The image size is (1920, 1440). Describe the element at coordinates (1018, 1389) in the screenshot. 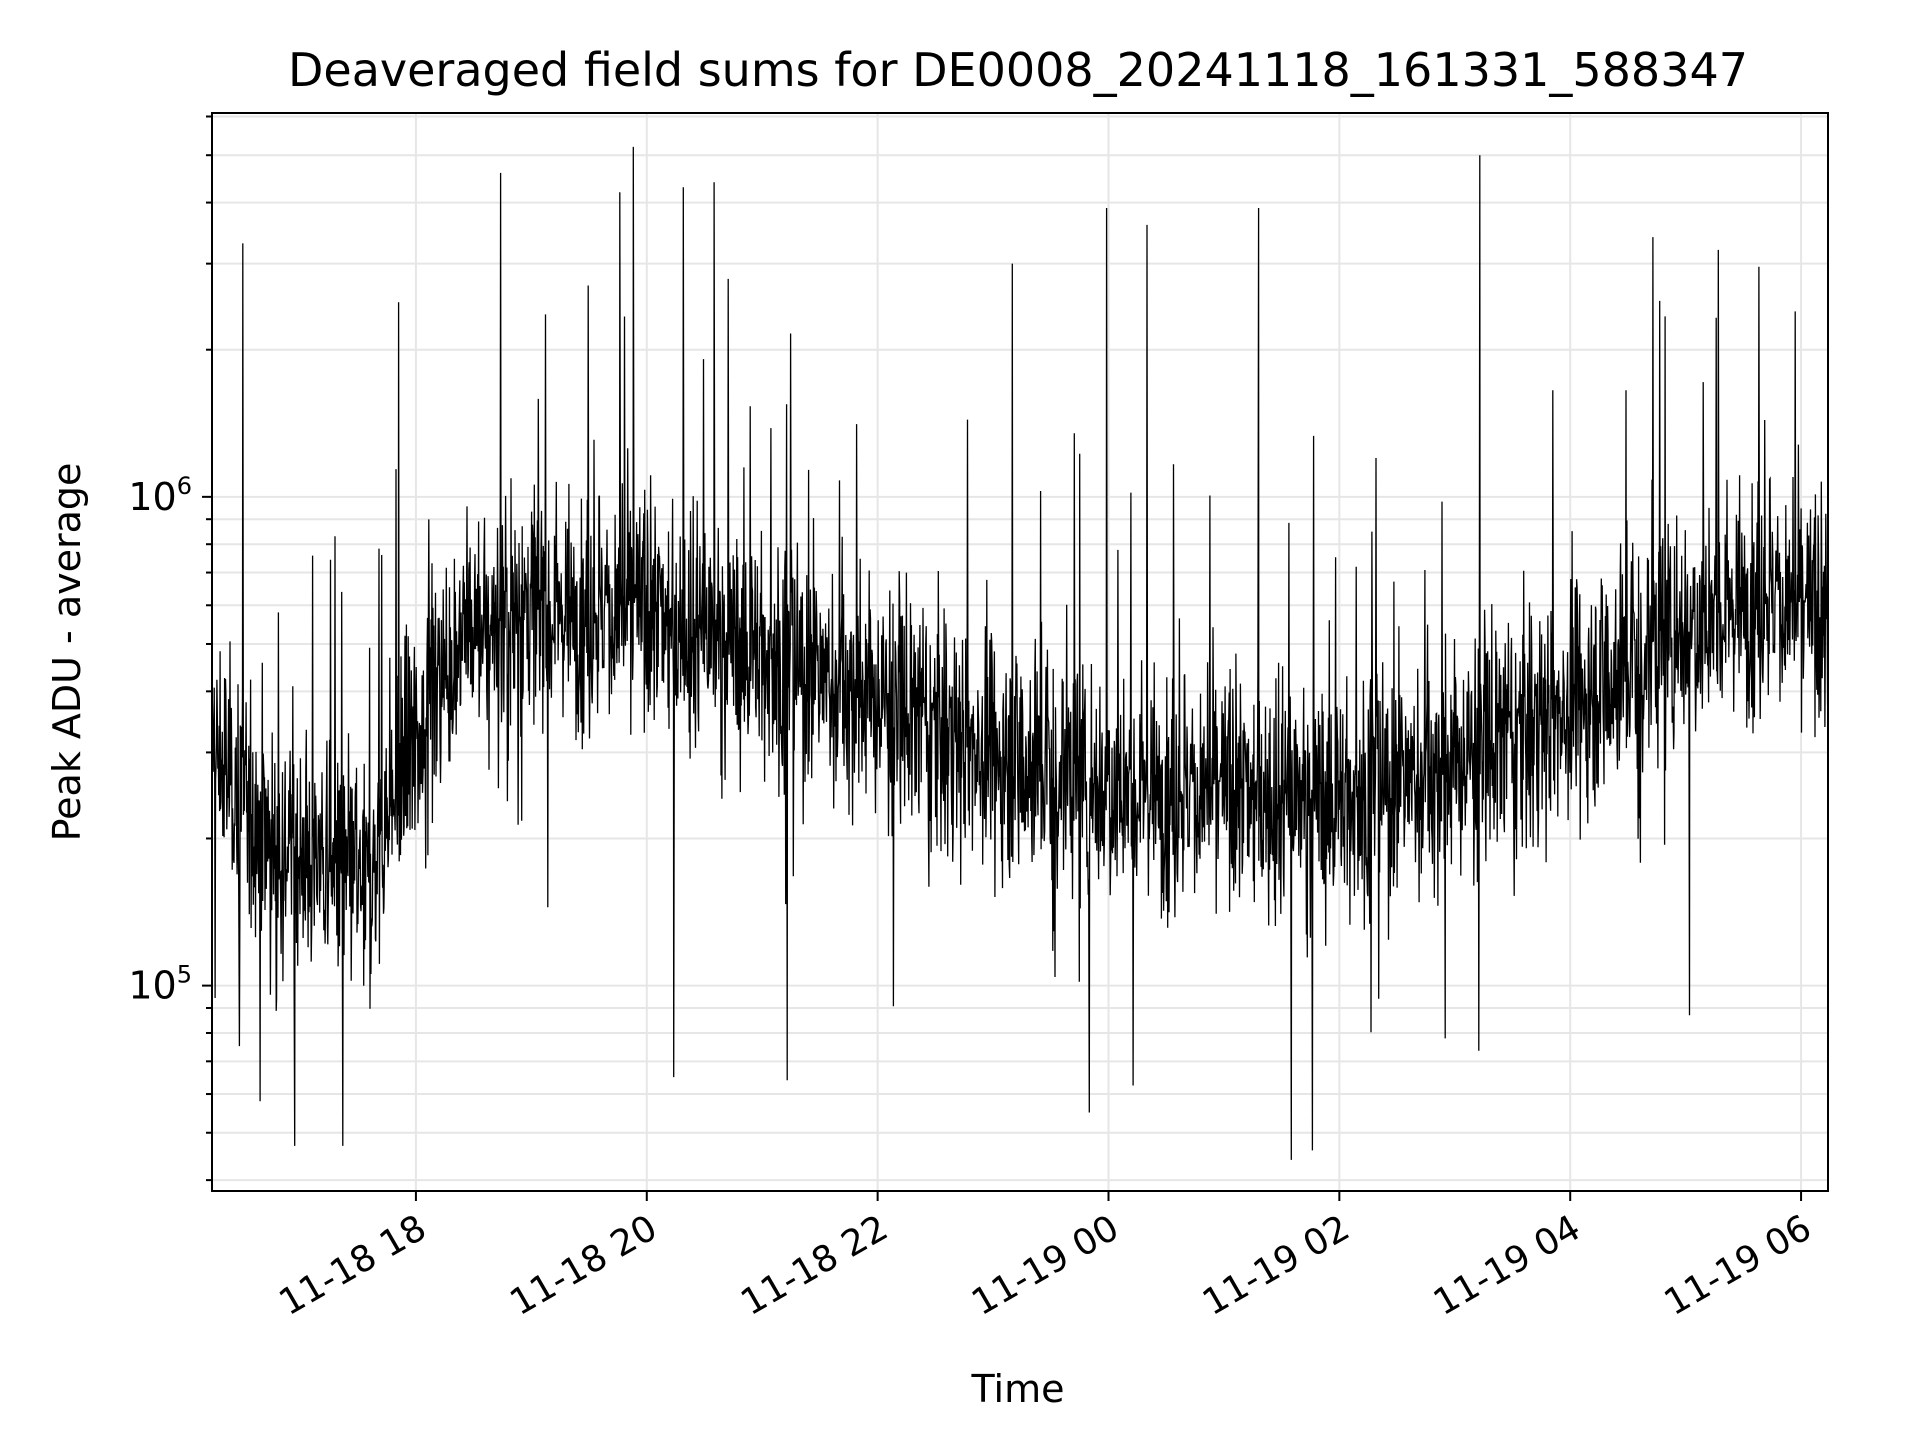

I see `x-axis-label: Time` at that location.